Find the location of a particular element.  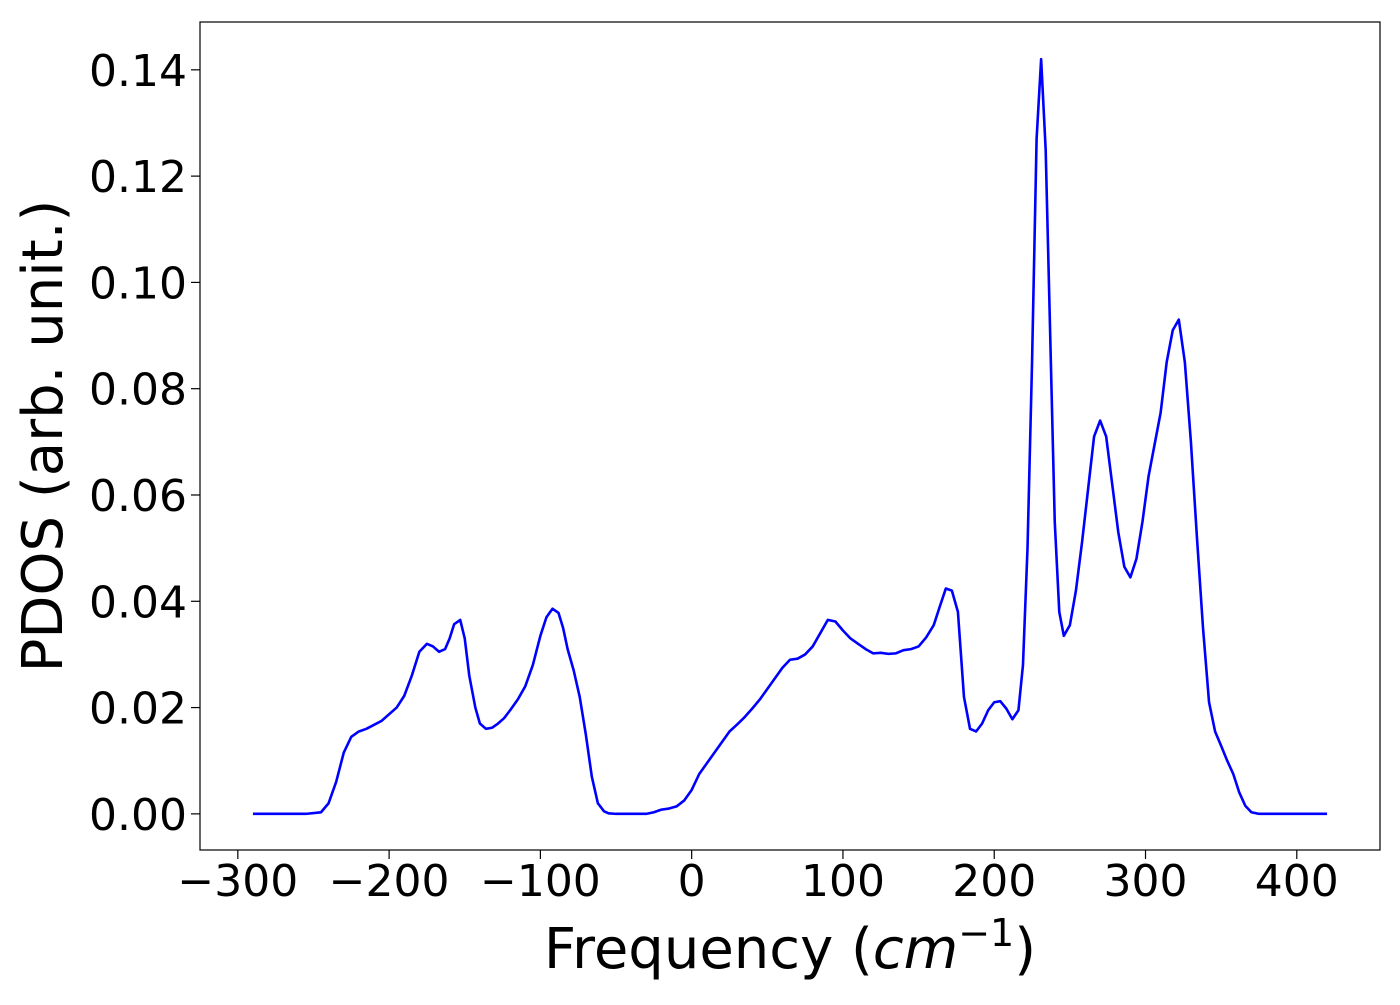

x-label-exponent: −1 is located at coordinates (986, 933).